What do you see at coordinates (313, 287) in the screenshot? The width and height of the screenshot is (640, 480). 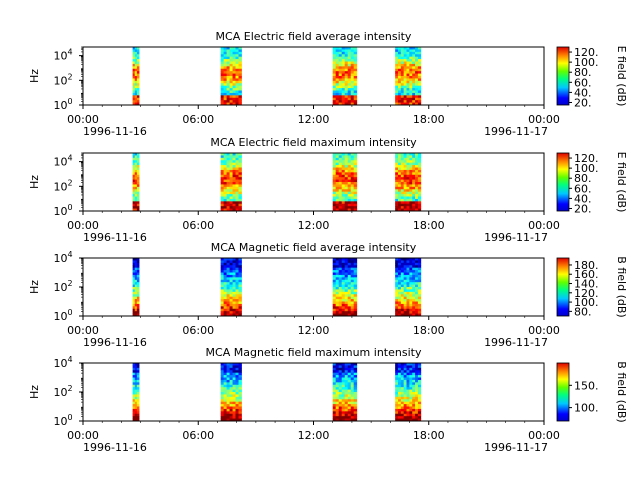 I see `plot-frame` at bounding box center [313, 287].